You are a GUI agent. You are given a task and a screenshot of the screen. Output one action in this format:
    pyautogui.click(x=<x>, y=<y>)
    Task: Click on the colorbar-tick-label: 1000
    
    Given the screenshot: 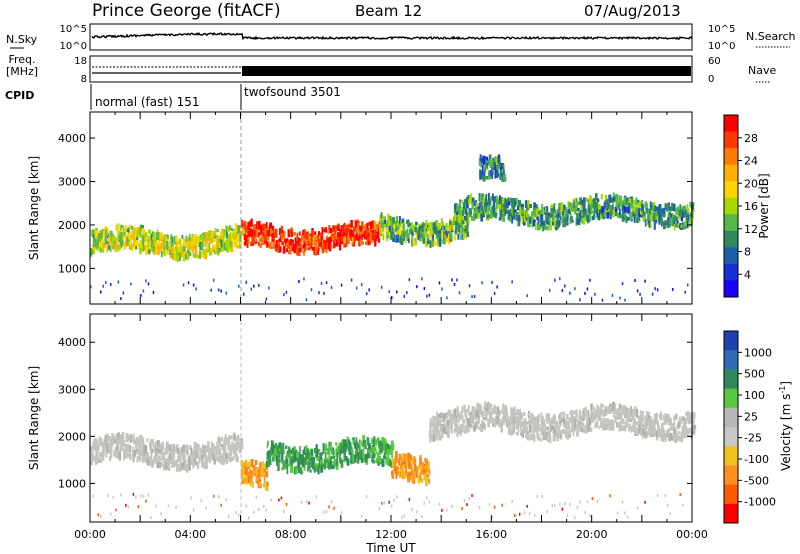 What is the action you would take?
    pyautogui.click(x=758, y=352)
    